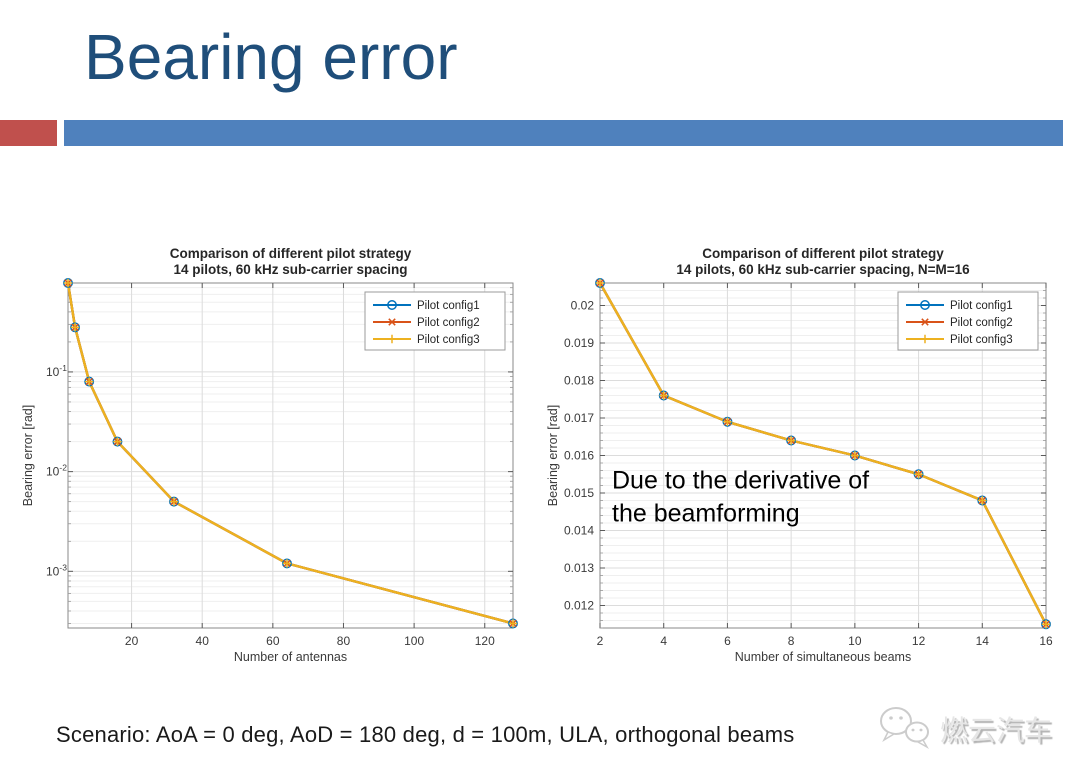 This screenshot has height=780, width=1080. Describe the element at coordinates (996, 730) in the screenshot. I see `watermark-text: 燃云汽车` at that location.